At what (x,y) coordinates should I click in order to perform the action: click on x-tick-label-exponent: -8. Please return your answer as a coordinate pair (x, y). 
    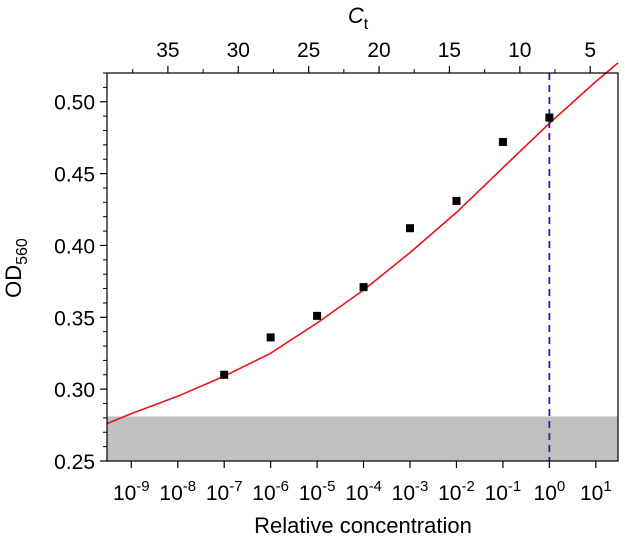
    Looking at the image, I should click on (189, 486).